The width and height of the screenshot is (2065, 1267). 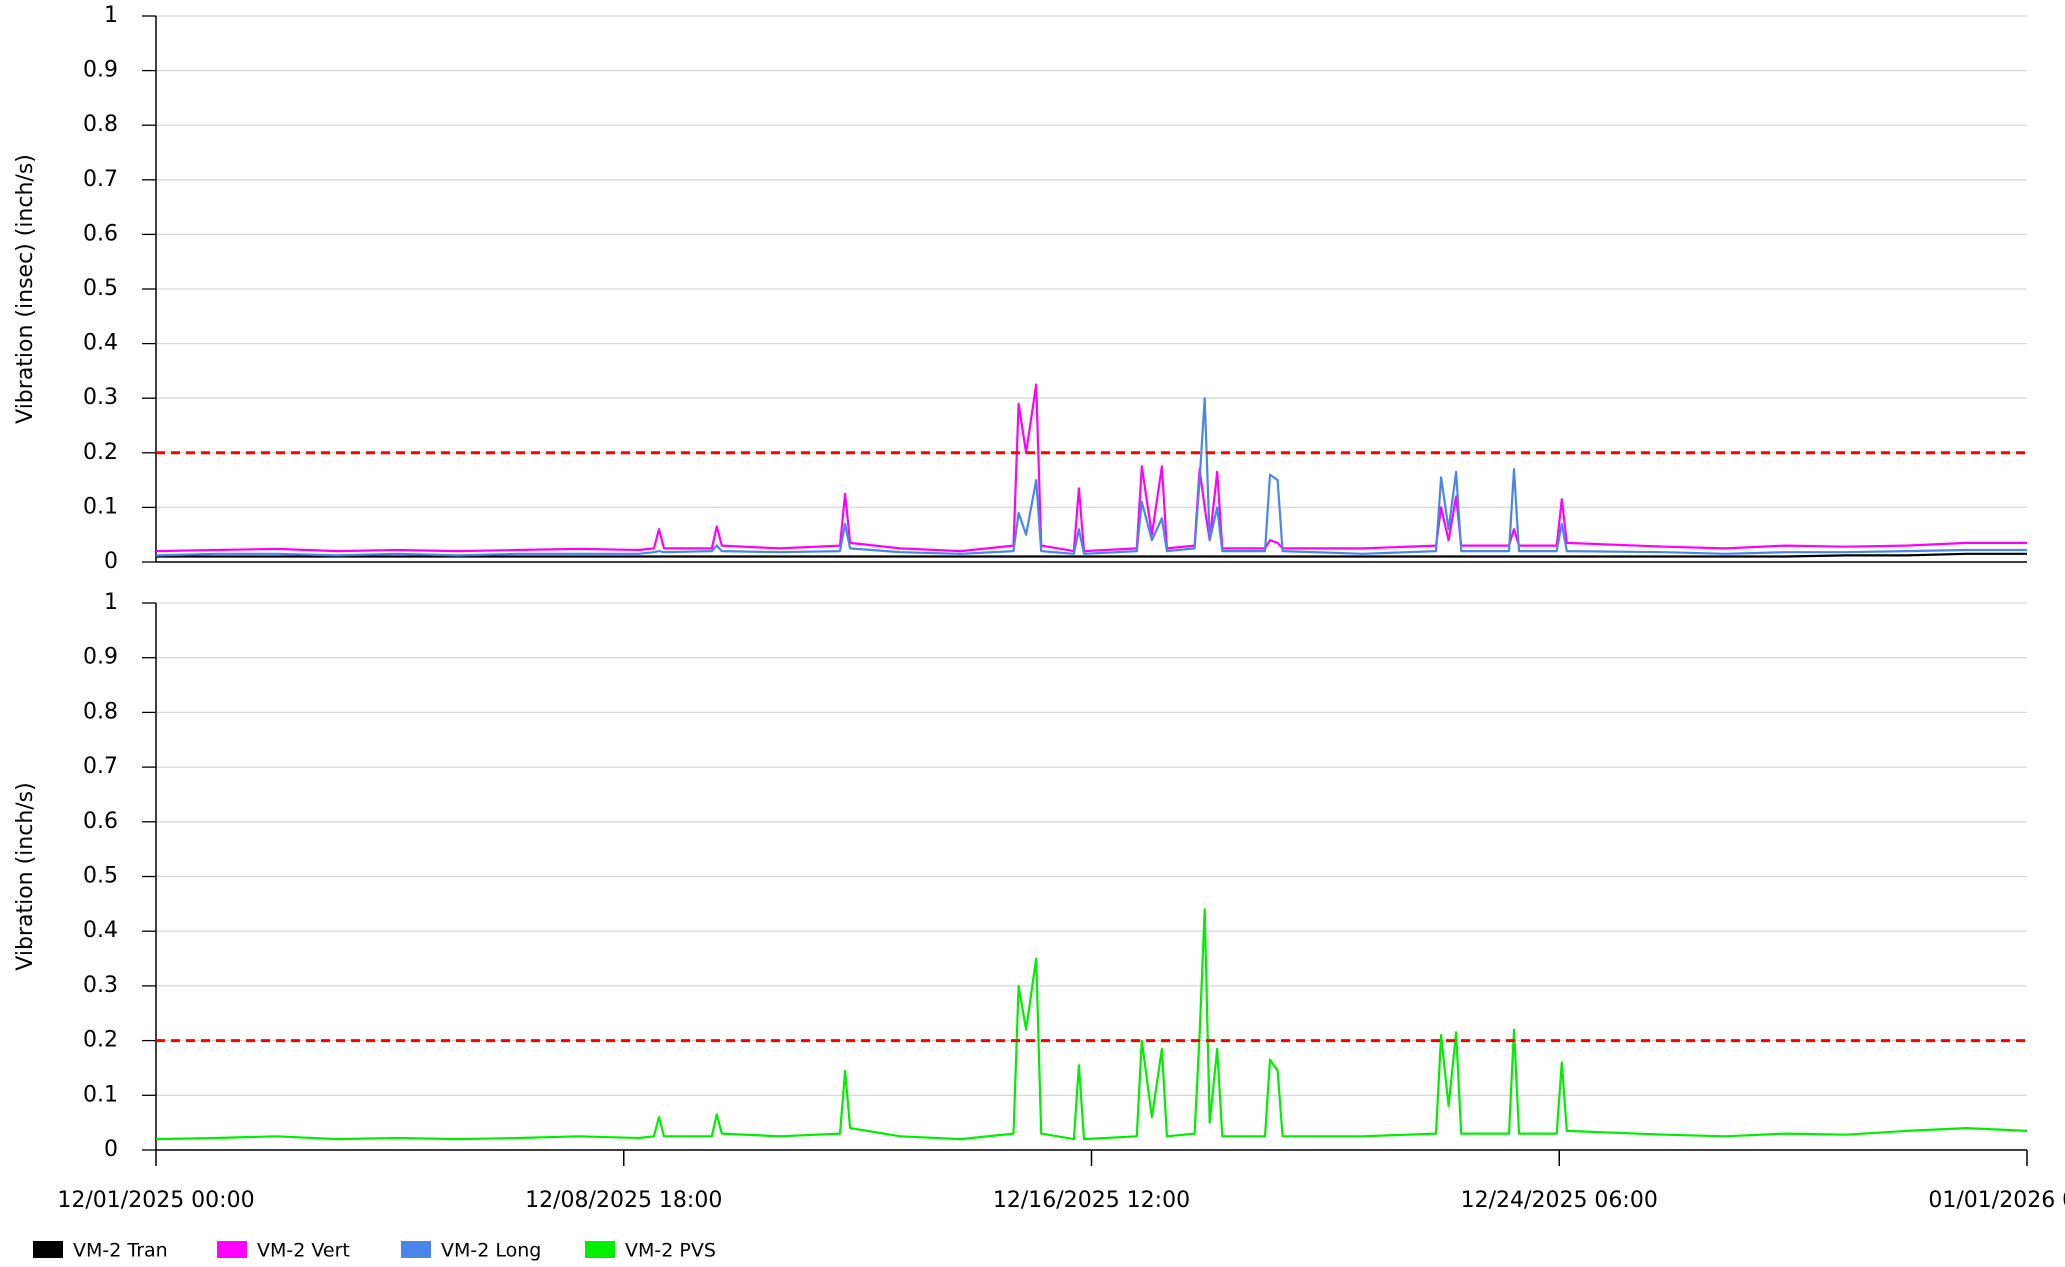 What do you see at coordinates (491, 1251) in the screenshot?
I see `legend-label: VM-2 Long` at bounding box center [491, 1251].